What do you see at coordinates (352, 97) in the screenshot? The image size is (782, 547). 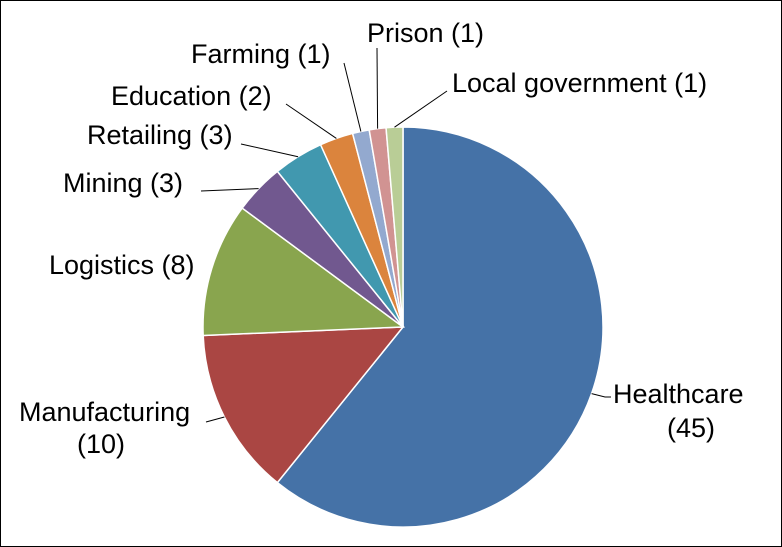 I see `leader-line-farming` at bounding box center [352, 97].